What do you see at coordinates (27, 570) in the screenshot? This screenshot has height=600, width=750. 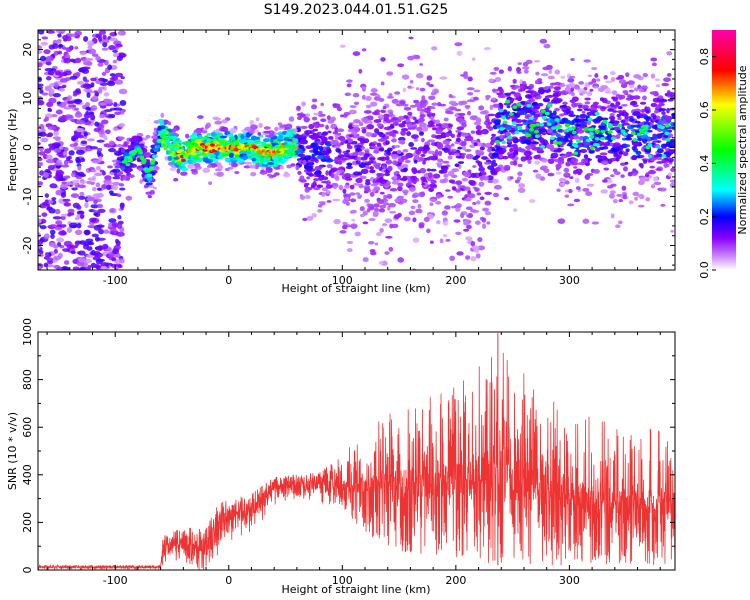 I see `snr-y-tick-label: 0` at bounding box center [27, 570].